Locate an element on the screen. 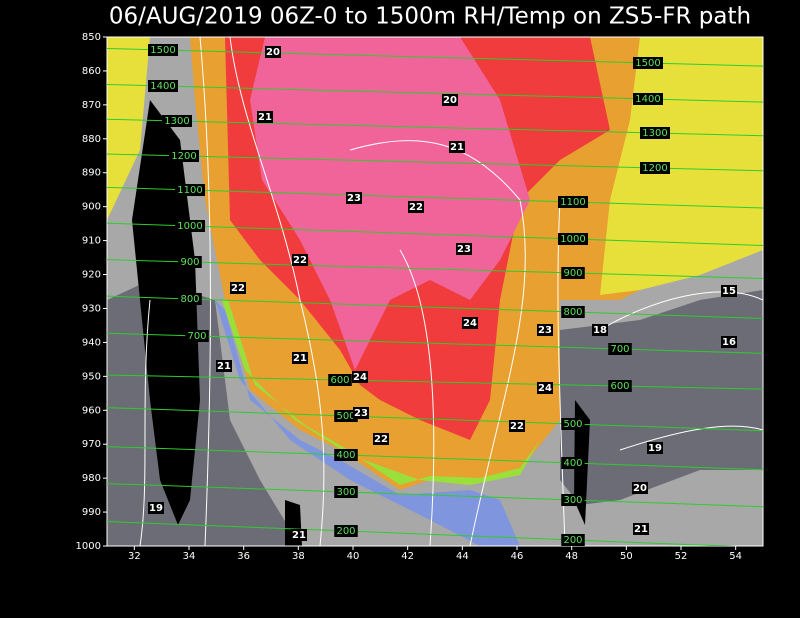 Image resolution: width=800 pixels, height=618 pixels. temp-label: 20 is located at coordinates (450, 100).